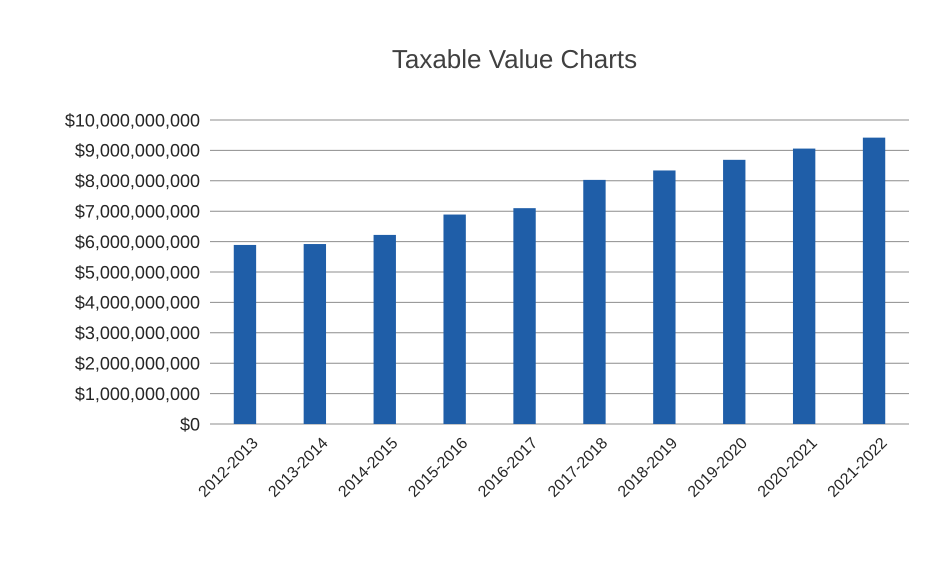 The image size is (949, 582). What do you see at coordinates (137, 272) in the screenshot?
I see `y-tick-label: $5,000,000,000` at bounding box center [137, 272].